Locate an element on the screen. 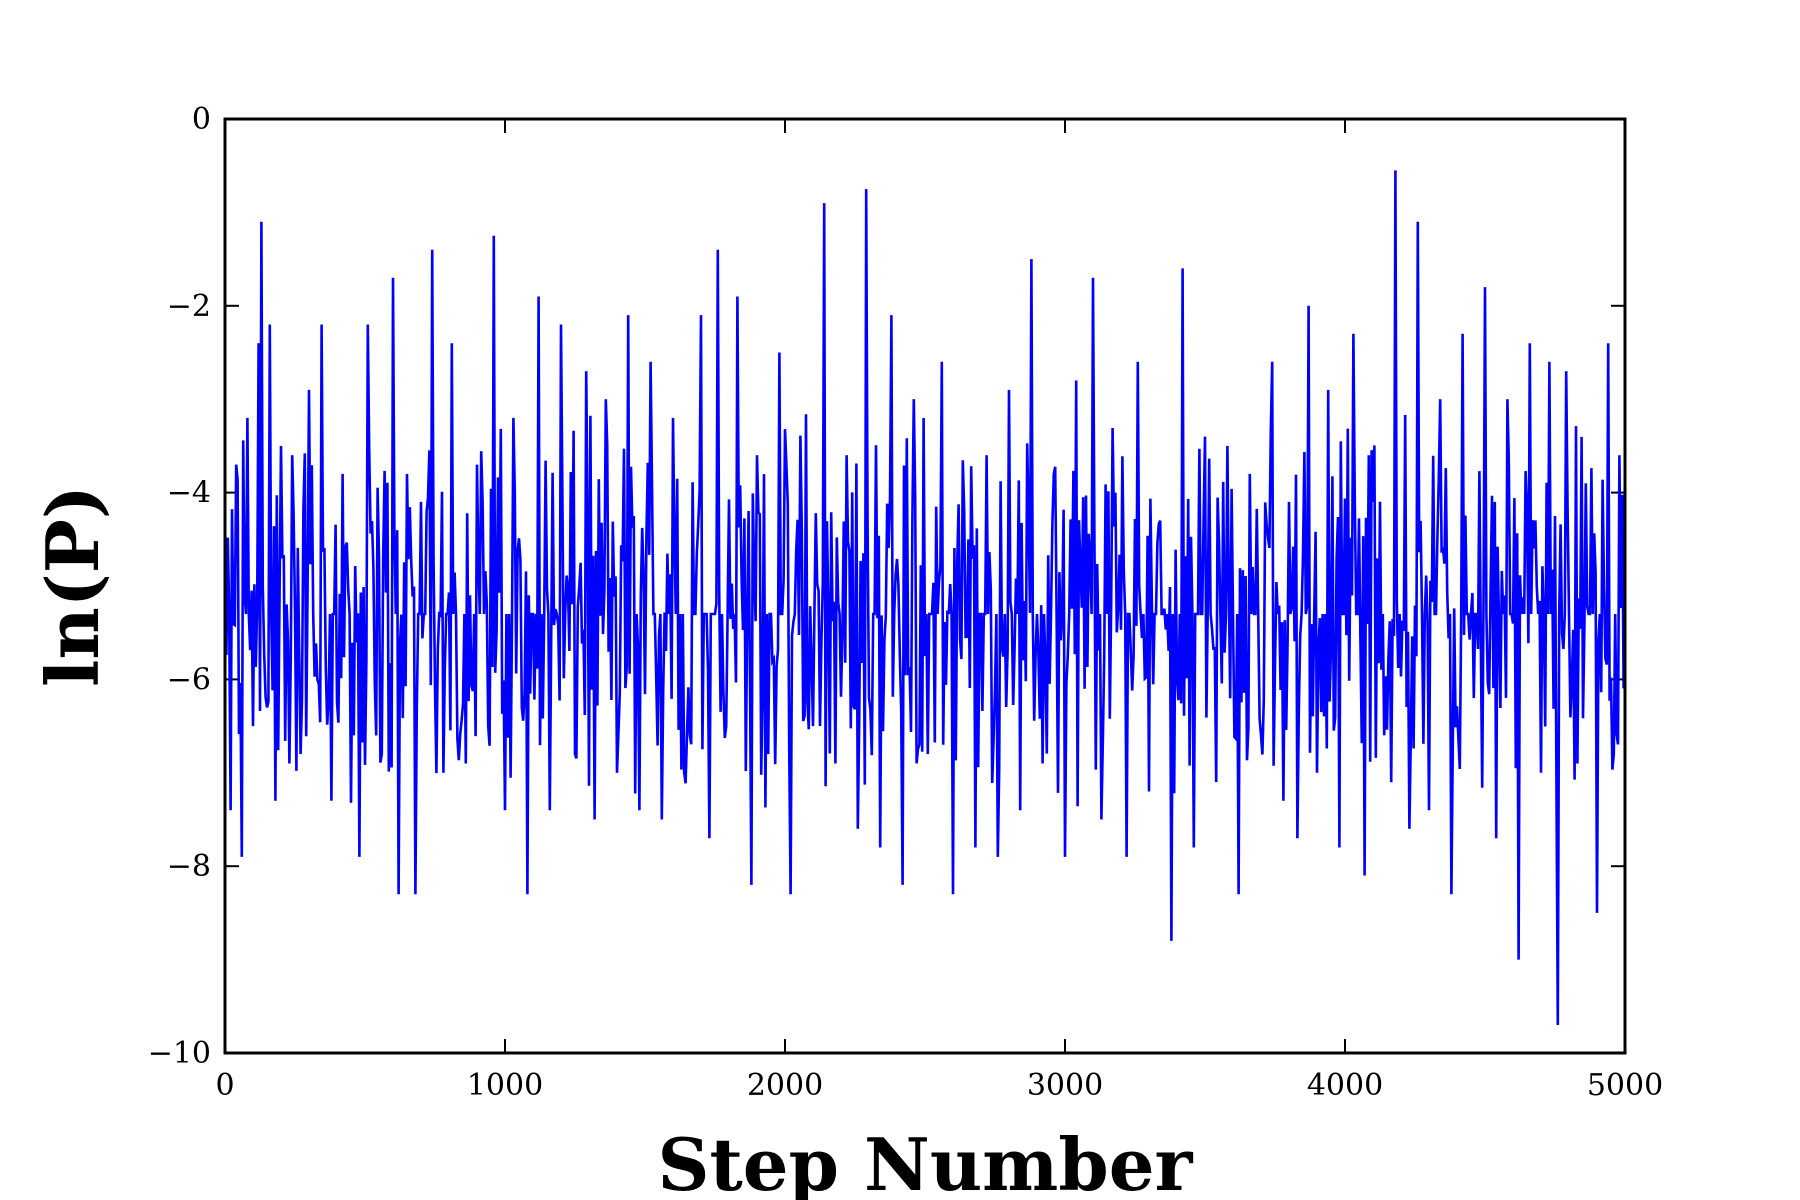 This screenshot has width=1800, height=1200. y-tick-label: −4 is located at coordinates (189, 493).